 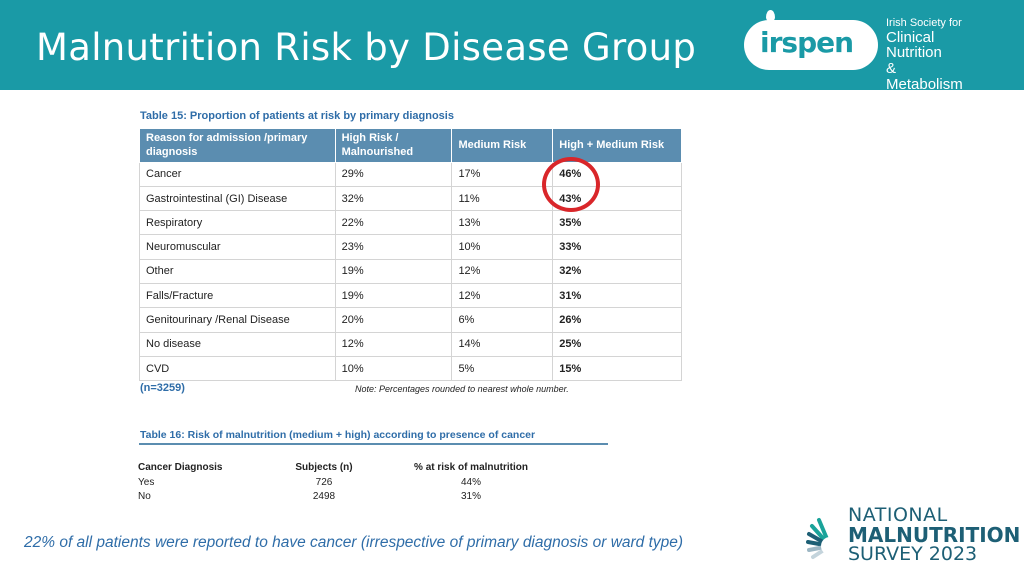 I want to click on combined-risk-cell: 26%, so click(x=617, y=320).